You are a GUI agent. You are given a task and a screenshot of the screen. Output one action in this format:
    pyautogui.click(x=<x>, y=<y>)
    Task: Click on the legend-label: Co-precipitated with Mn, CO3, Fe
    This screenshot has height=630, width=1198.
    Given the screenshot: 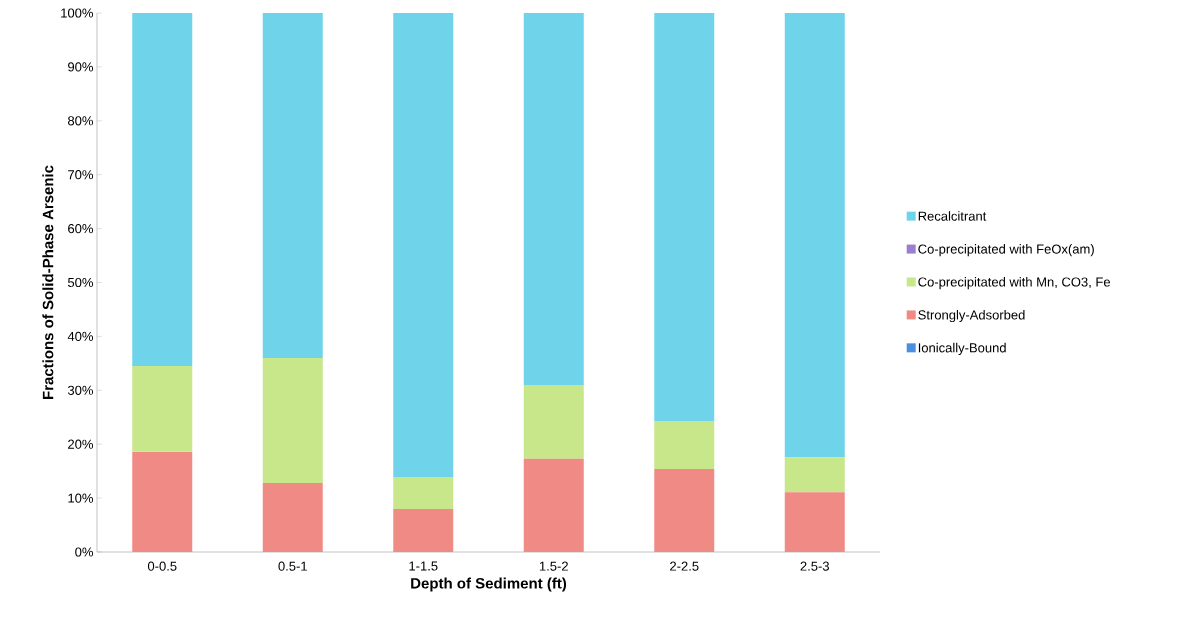 What is the action you would take?
    pyautogui.click(x=1014, y=283)
    